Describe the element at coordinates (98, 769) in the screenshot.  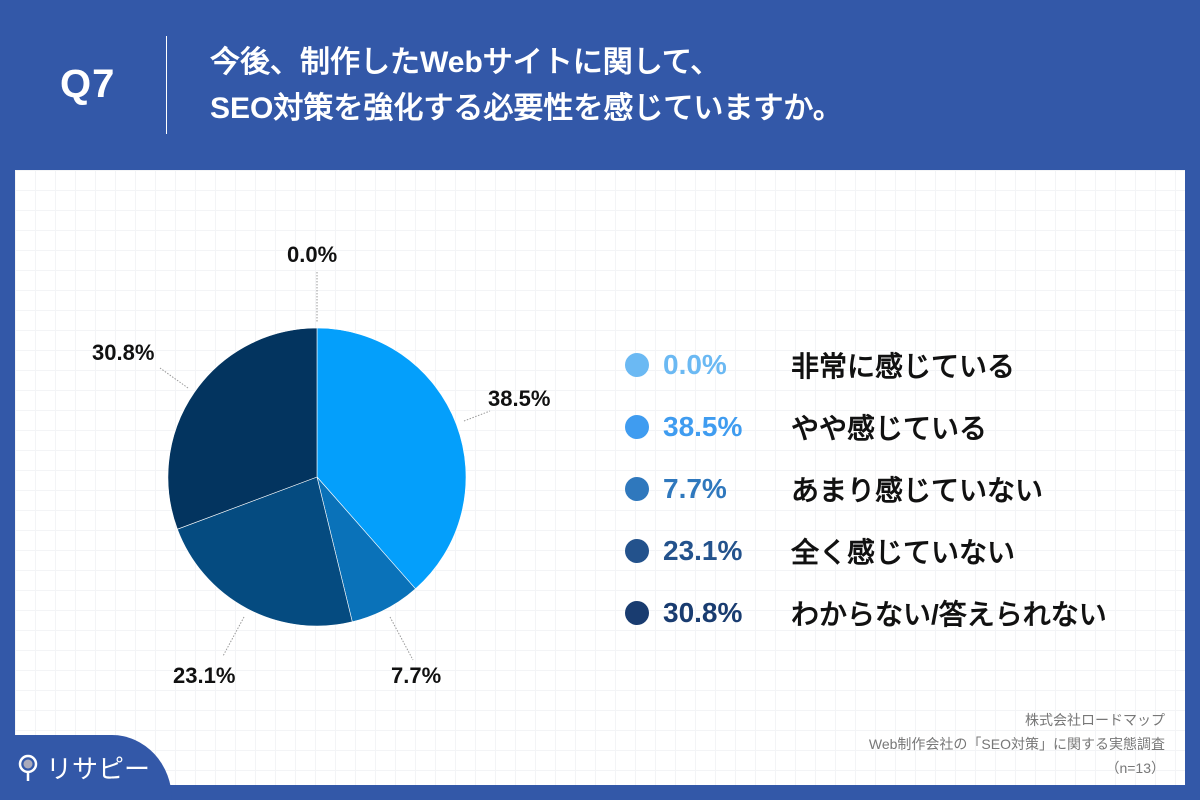
I see `logo-text: リサピー` at that location.